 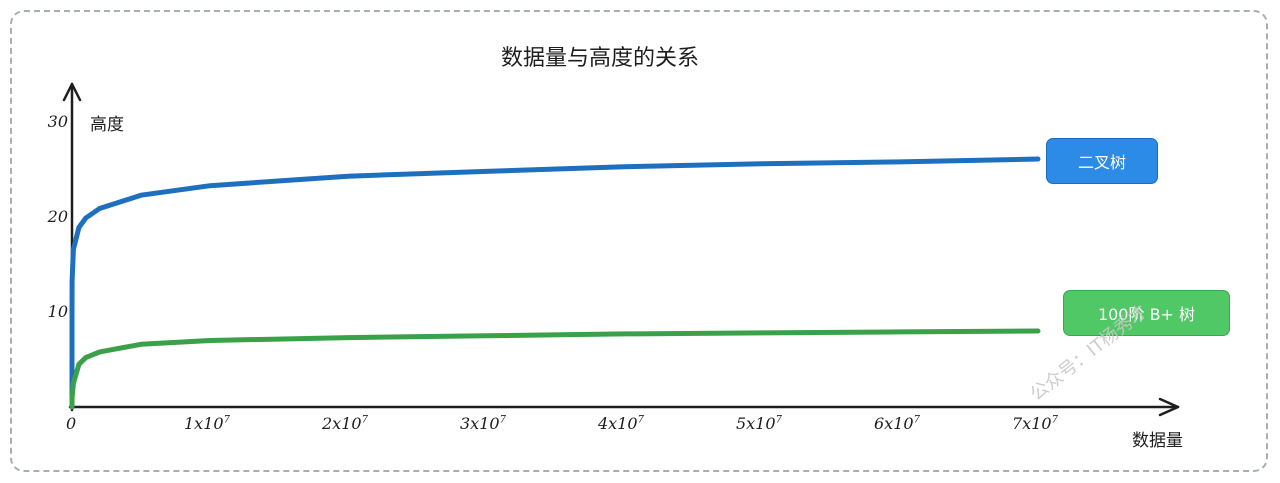 I want to click on y-tick-label: 30, so click(x=57, y=121).